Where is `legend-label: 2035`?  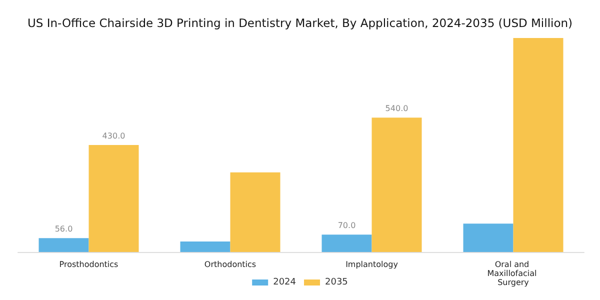 legend-label: 2035 is located at coordinates (336, 283).